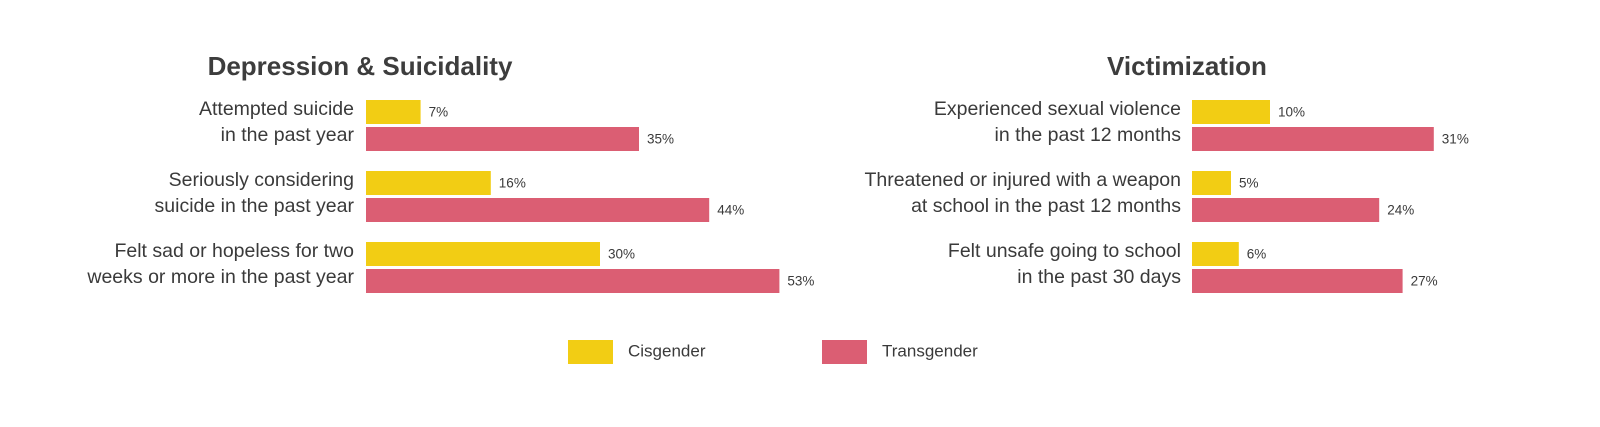 This screenshot has width=1600, height=427. What do you see at coordinates (800, 281) in the screenshot?
I see `data-label: 53%` at bounding box center [800, 281].